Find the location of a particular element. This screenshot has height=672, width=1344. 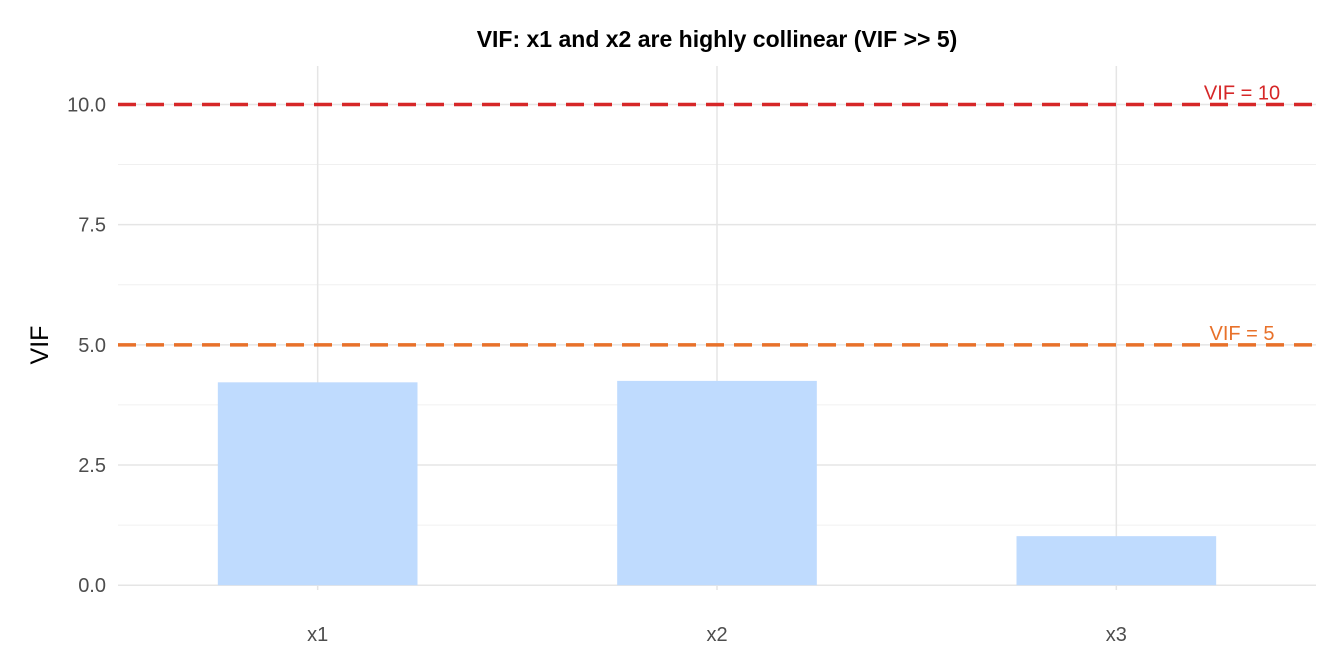

y-tick-labels: 0.0 2.5 5.0 7.5 10.0 is located at coordinates (86, 345).